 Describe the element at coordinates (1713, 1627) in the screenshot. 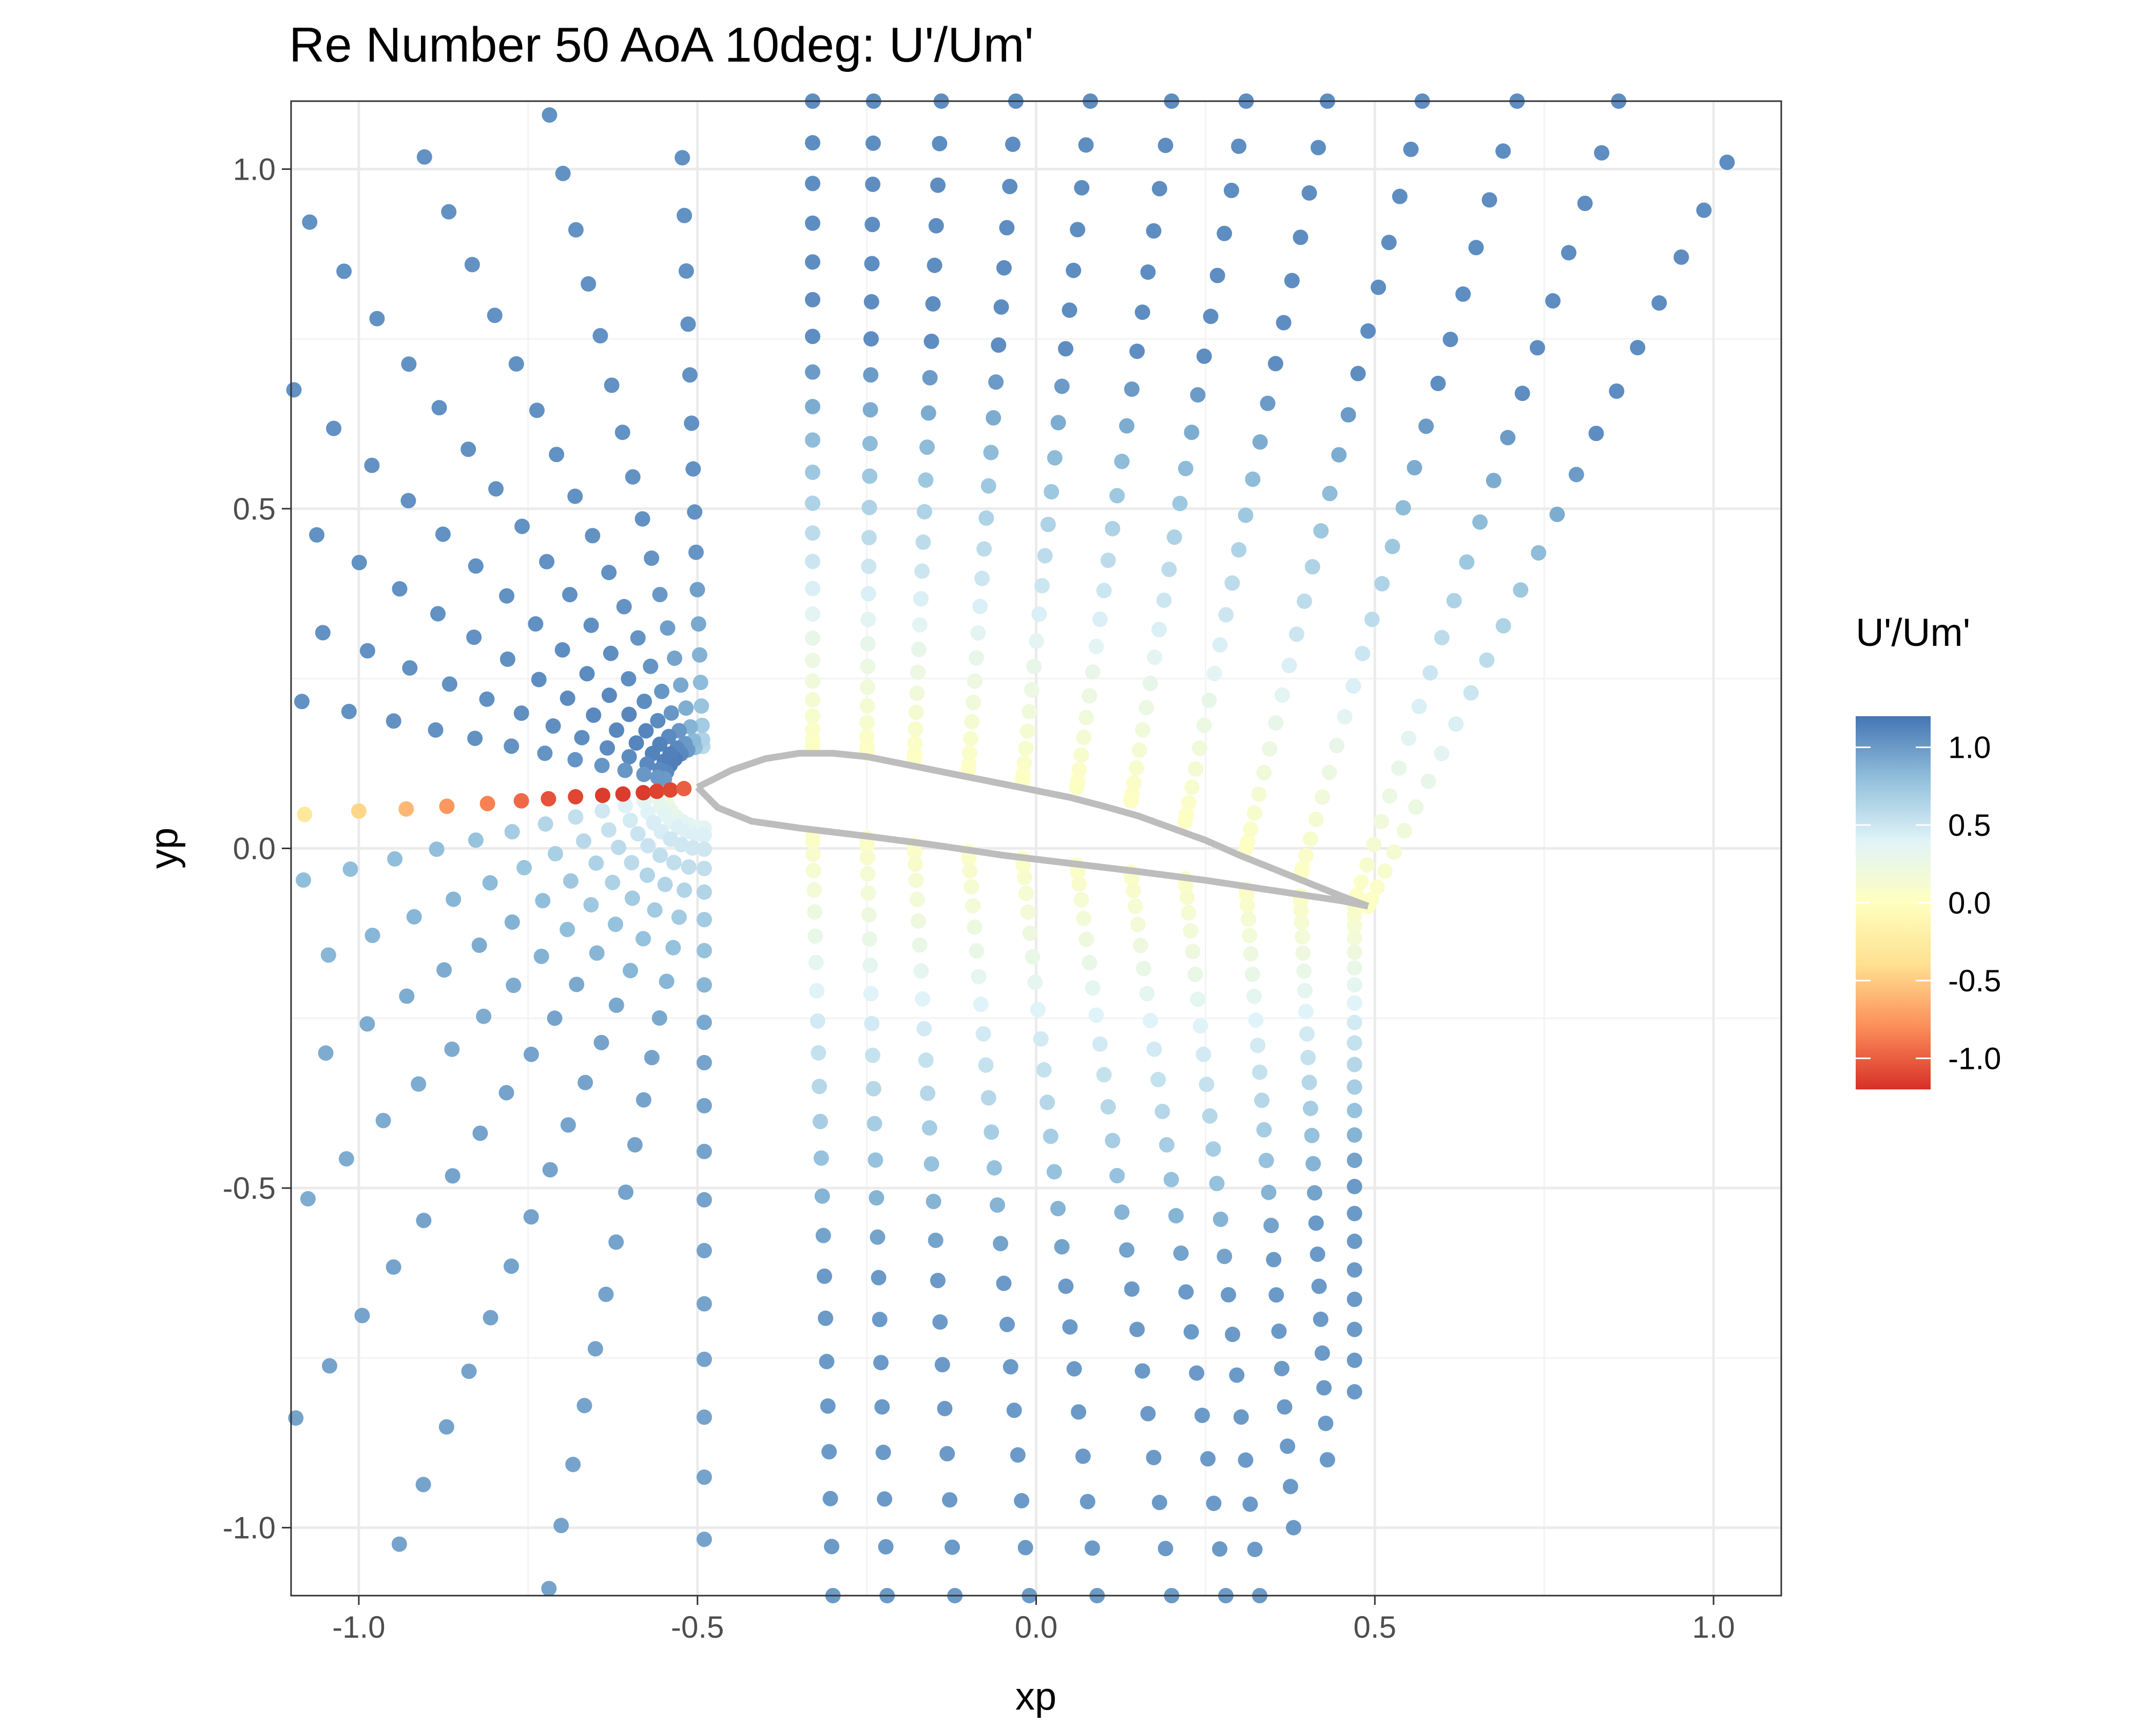

I see `x-tick-label: 1.0` at that location.